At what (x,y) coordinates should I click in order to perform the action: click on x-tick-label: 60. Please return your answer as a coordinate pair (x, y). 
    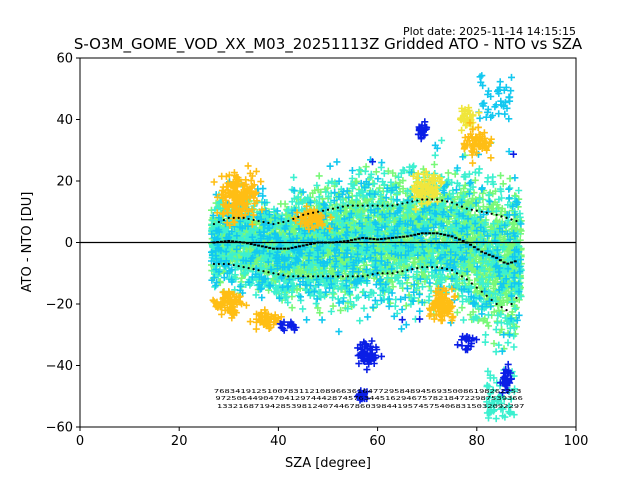
    Looking at the image, I should click on (377, 441).